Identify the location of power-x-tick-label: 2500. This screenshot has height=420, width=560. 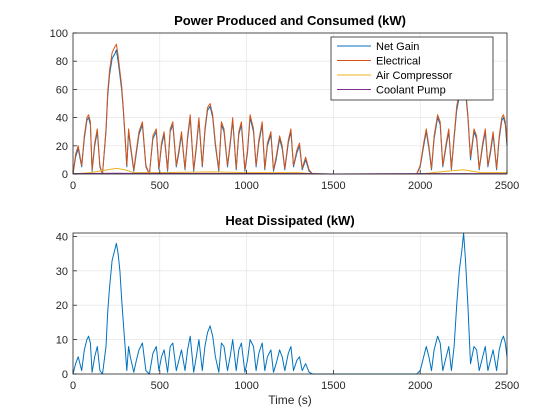
(507, 186).